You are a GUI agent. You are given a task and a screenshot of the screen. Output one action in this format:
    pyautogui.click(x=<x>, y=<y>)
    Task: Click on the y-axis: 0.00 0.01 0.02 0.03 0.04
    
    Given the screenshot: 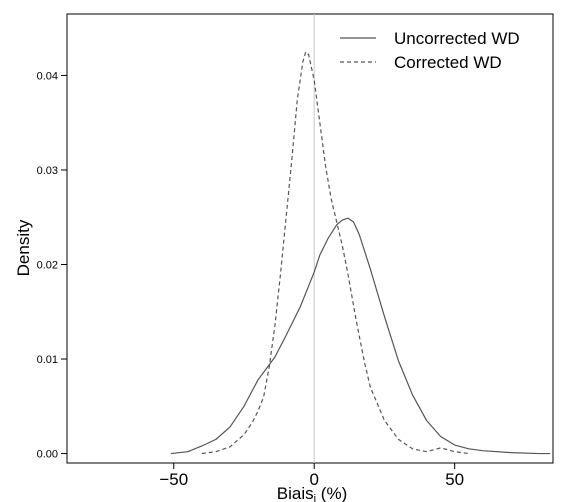 What is the action you would take?
    pyautogui.click(x=52, y=265)
    